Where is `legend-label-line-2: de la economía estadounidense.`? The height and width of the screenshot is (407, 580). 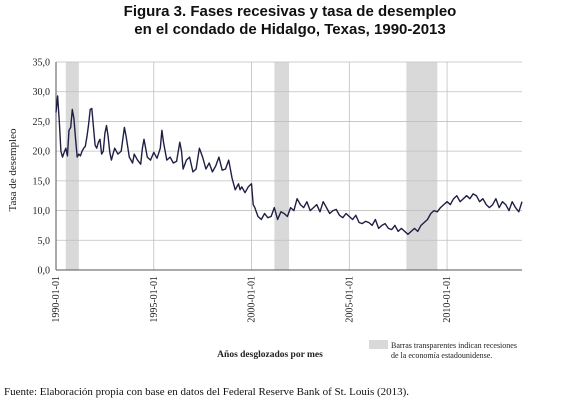
legend-label-line-2: de la economía estadounidense. is located at coordinates (441, 355).